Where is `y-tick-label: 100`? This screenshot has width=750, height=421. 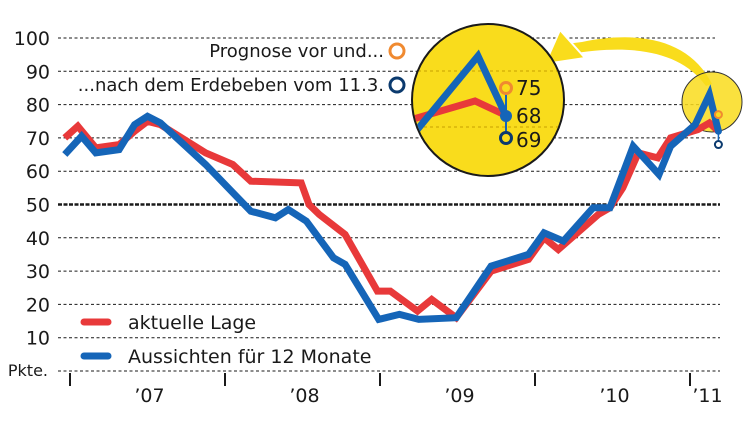
y-tick-label: 100 is located at coordinates (32, 39).